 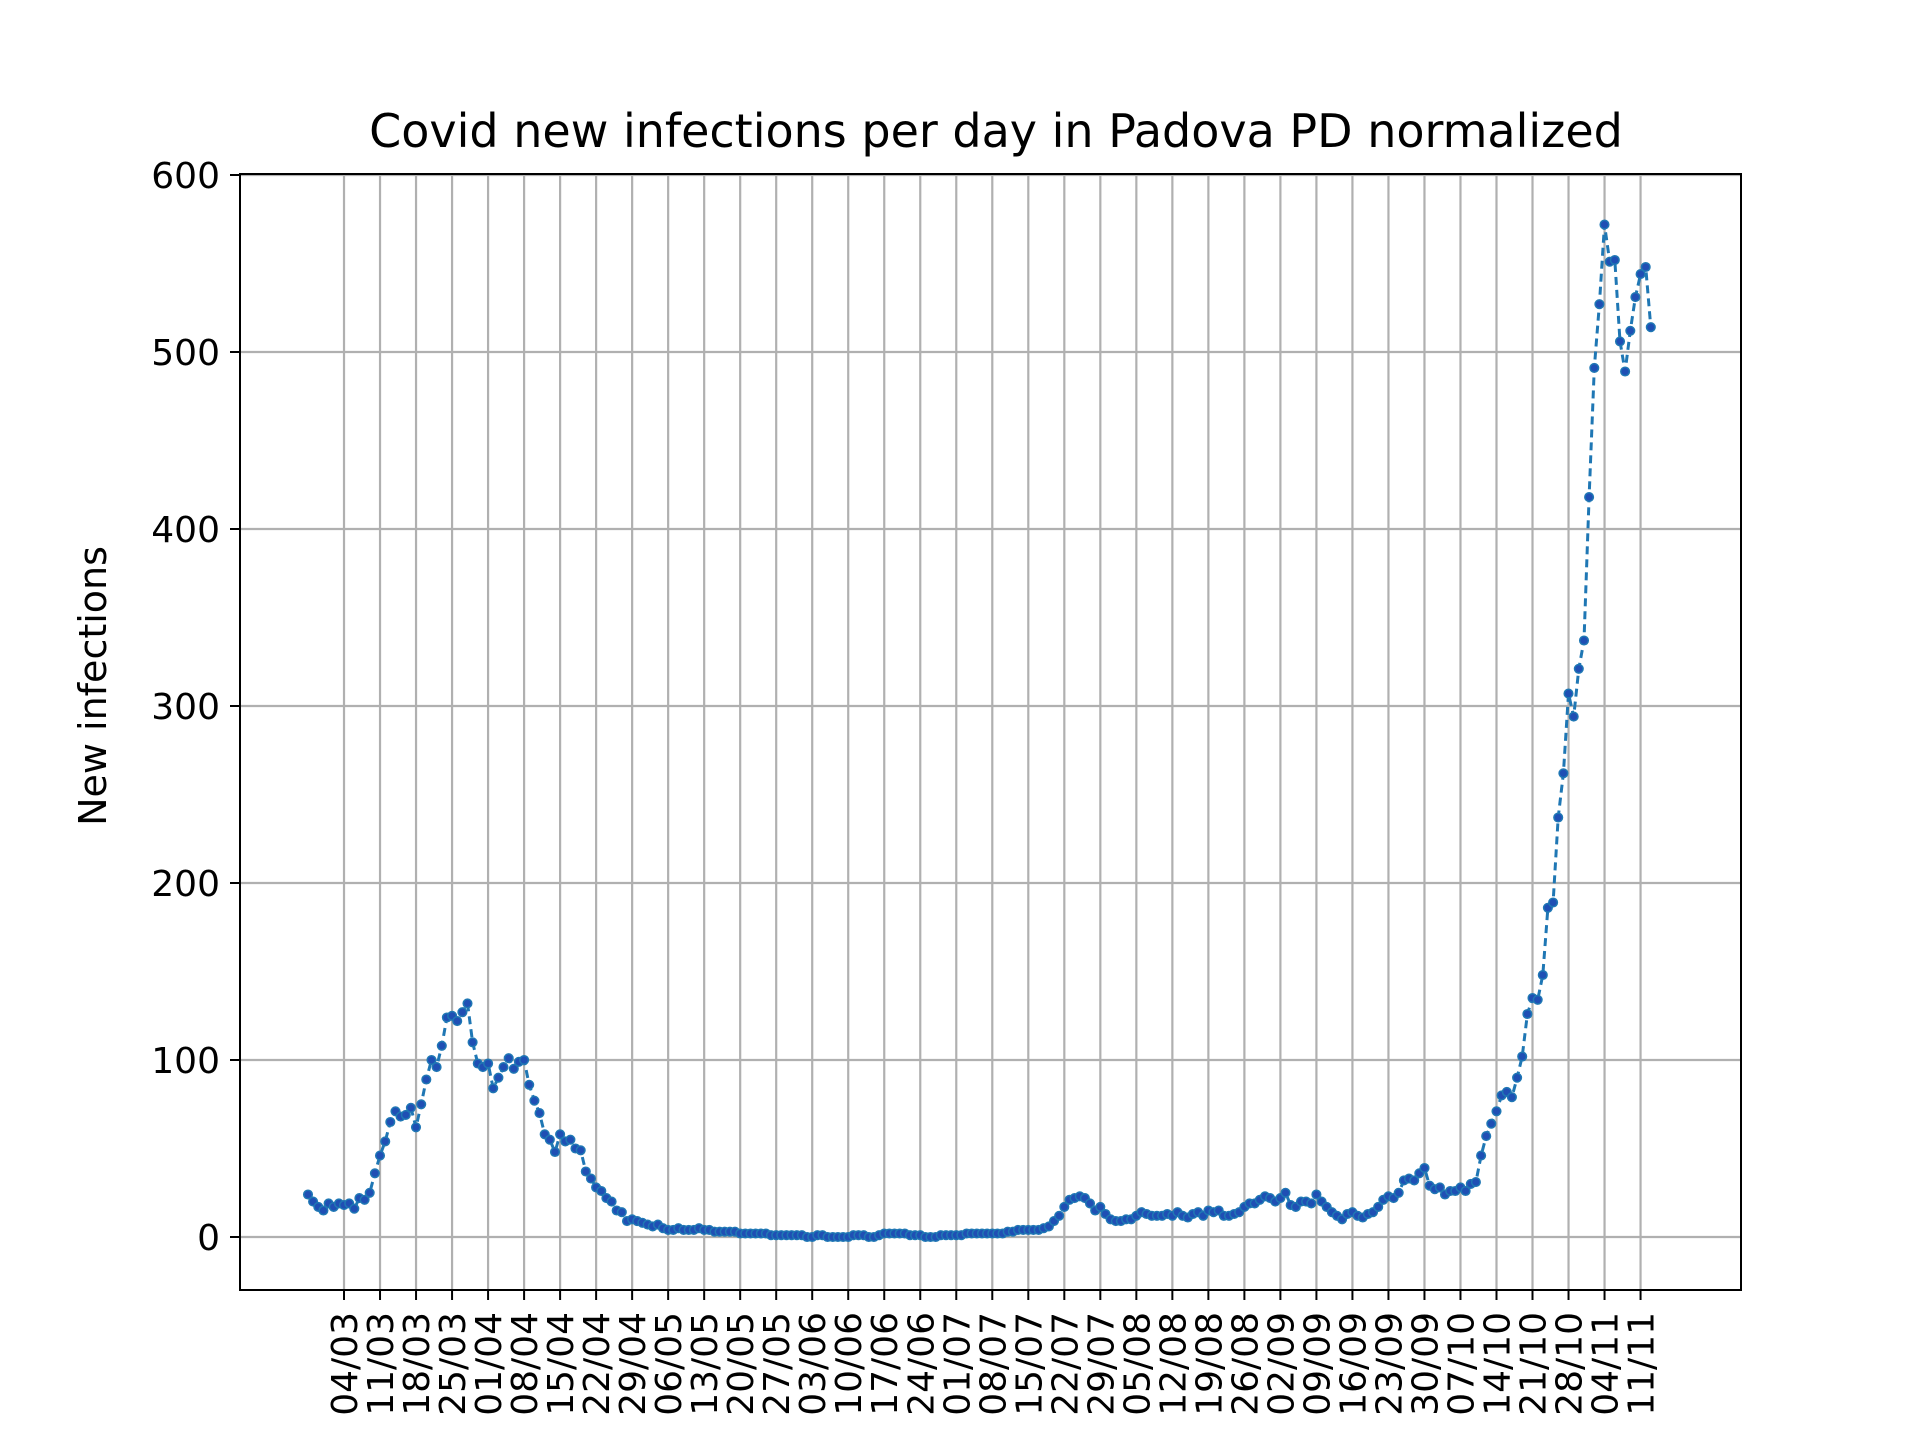 What do you see at coordinates (345, 1364) in the screenshot?
I see `x-tick-label: 04/03` at bounding box center [345, 1364].